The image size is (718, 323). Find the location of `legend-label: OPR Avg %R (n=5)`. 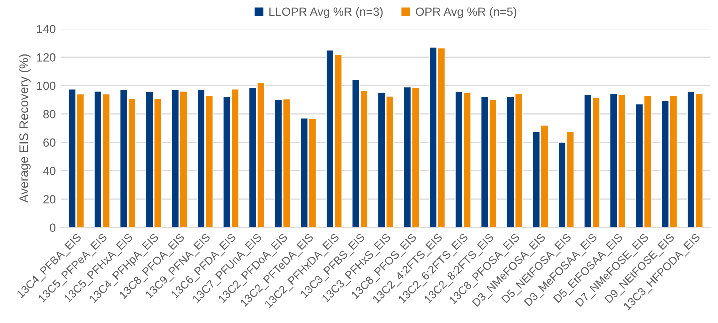

legend-label: OPR Avg %R (n=5) is located at coordinates (466, 12).